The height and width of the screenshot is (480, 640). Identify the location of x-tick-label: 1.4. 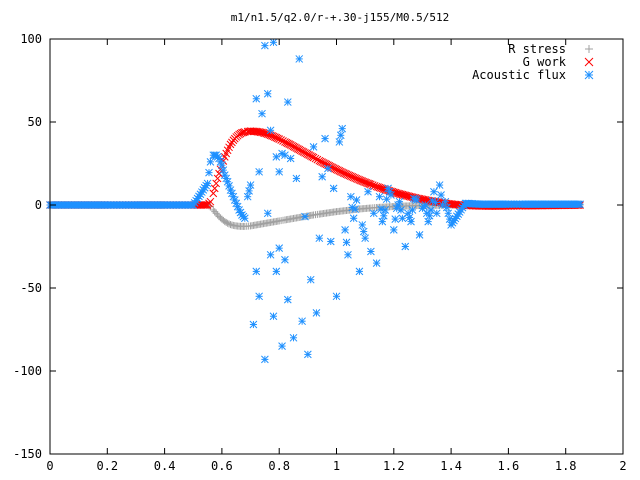
(451, 466).